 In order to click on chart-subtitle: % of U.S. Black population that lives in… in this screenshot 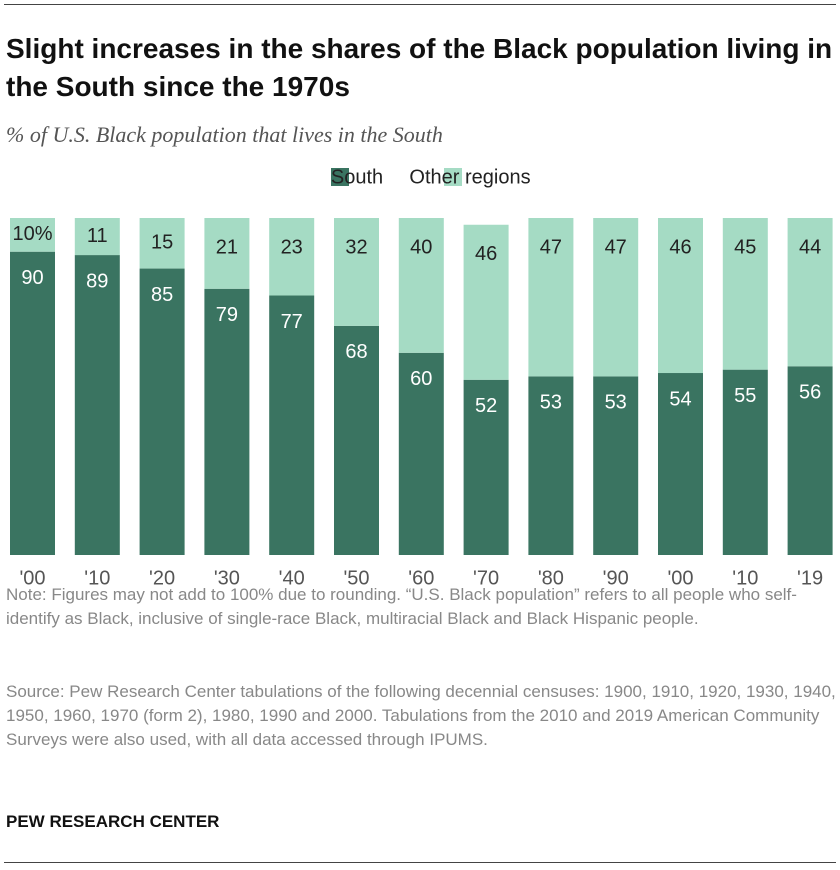, I will do `click(224, 134)`.